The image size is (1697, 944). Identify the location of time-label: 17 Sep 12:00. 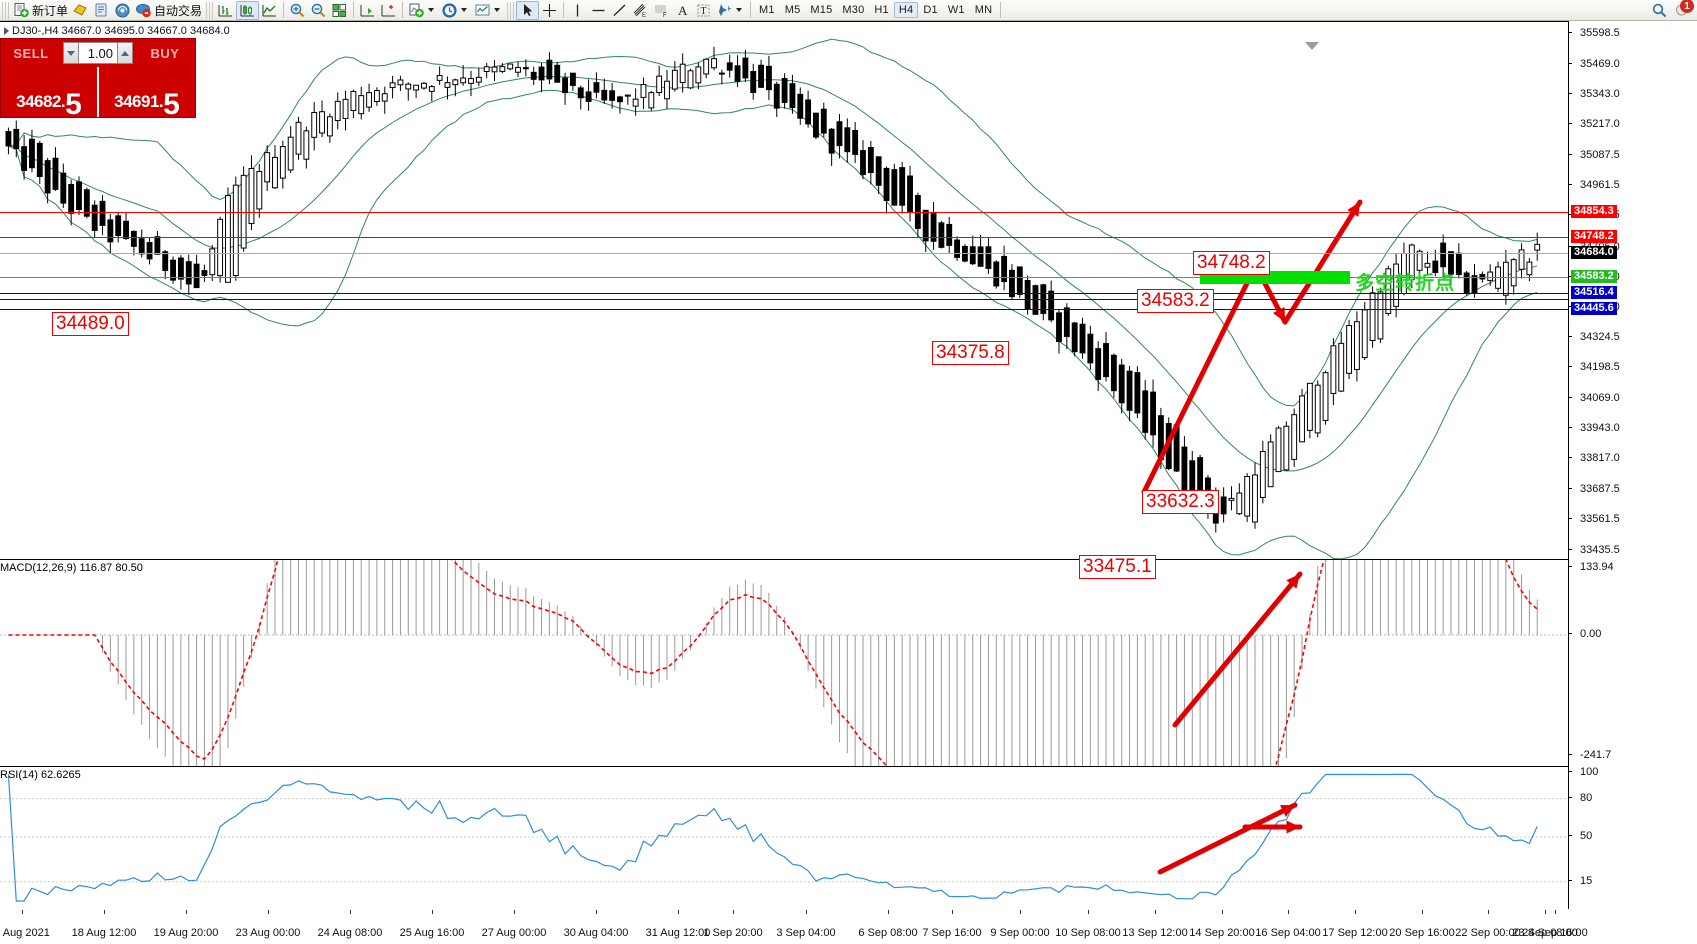
(1355, 933).